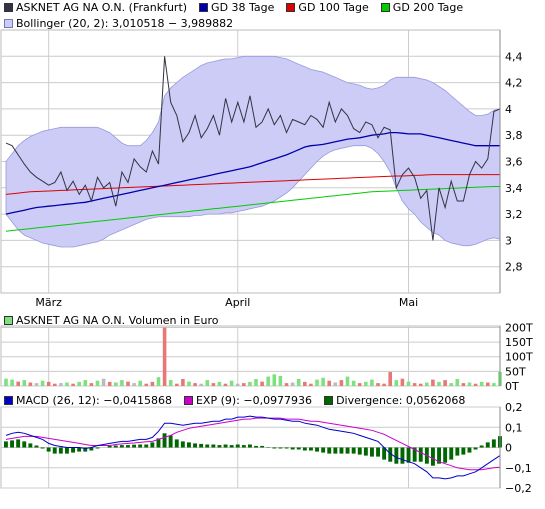 This screenshot has height=509, width=545. Describe the element at coordinates (401, 400) in the screenshot. I see `legend-macd-label-2: Divergence: 0,0562068` at that location.